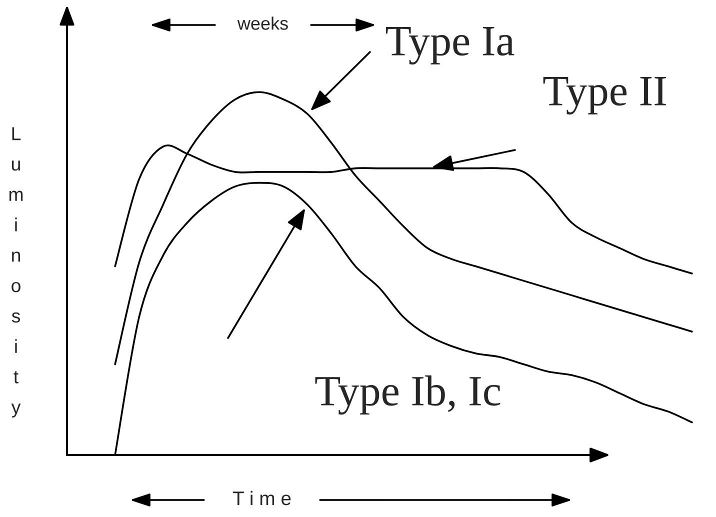  I want to click on text: weeks, so click(262, 23).